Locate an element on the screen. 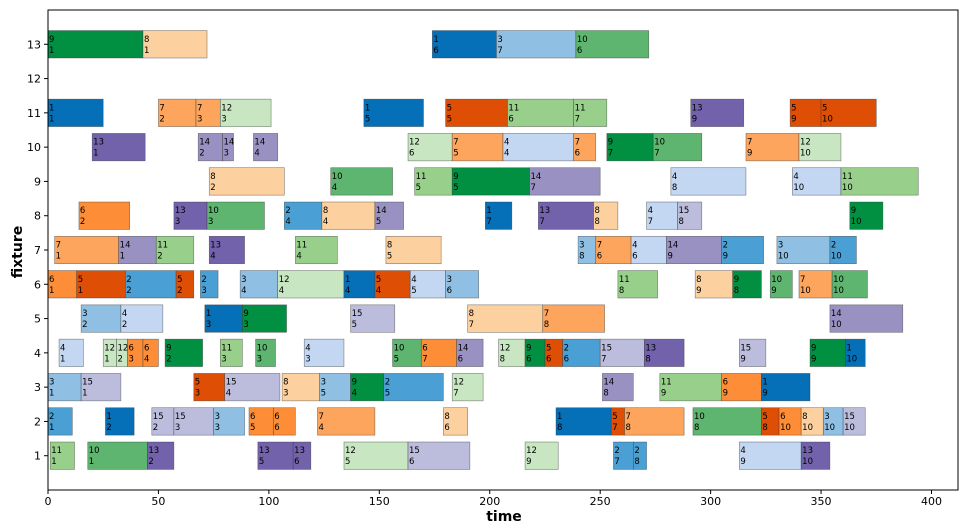 The image size is (960, 527). task-bar-group: 56 is located at coordinates (553, 352).